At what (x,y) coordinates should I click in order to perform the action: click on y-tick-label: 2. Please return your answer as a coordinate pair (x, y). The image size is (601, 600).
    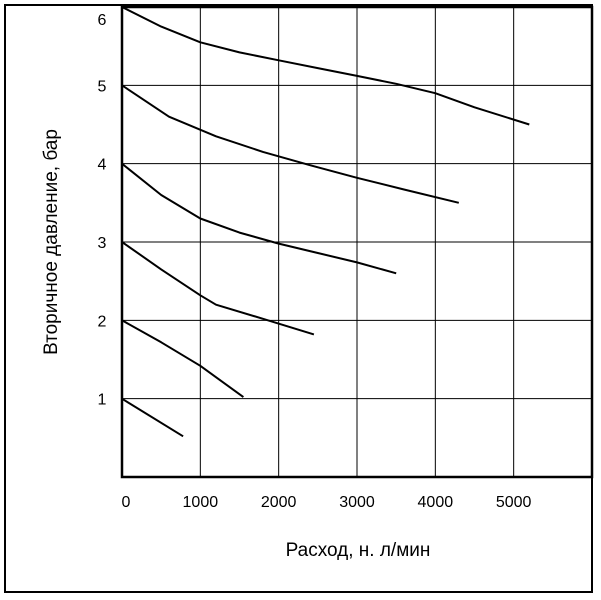
    Looking at the image, I should click on (102, 321).